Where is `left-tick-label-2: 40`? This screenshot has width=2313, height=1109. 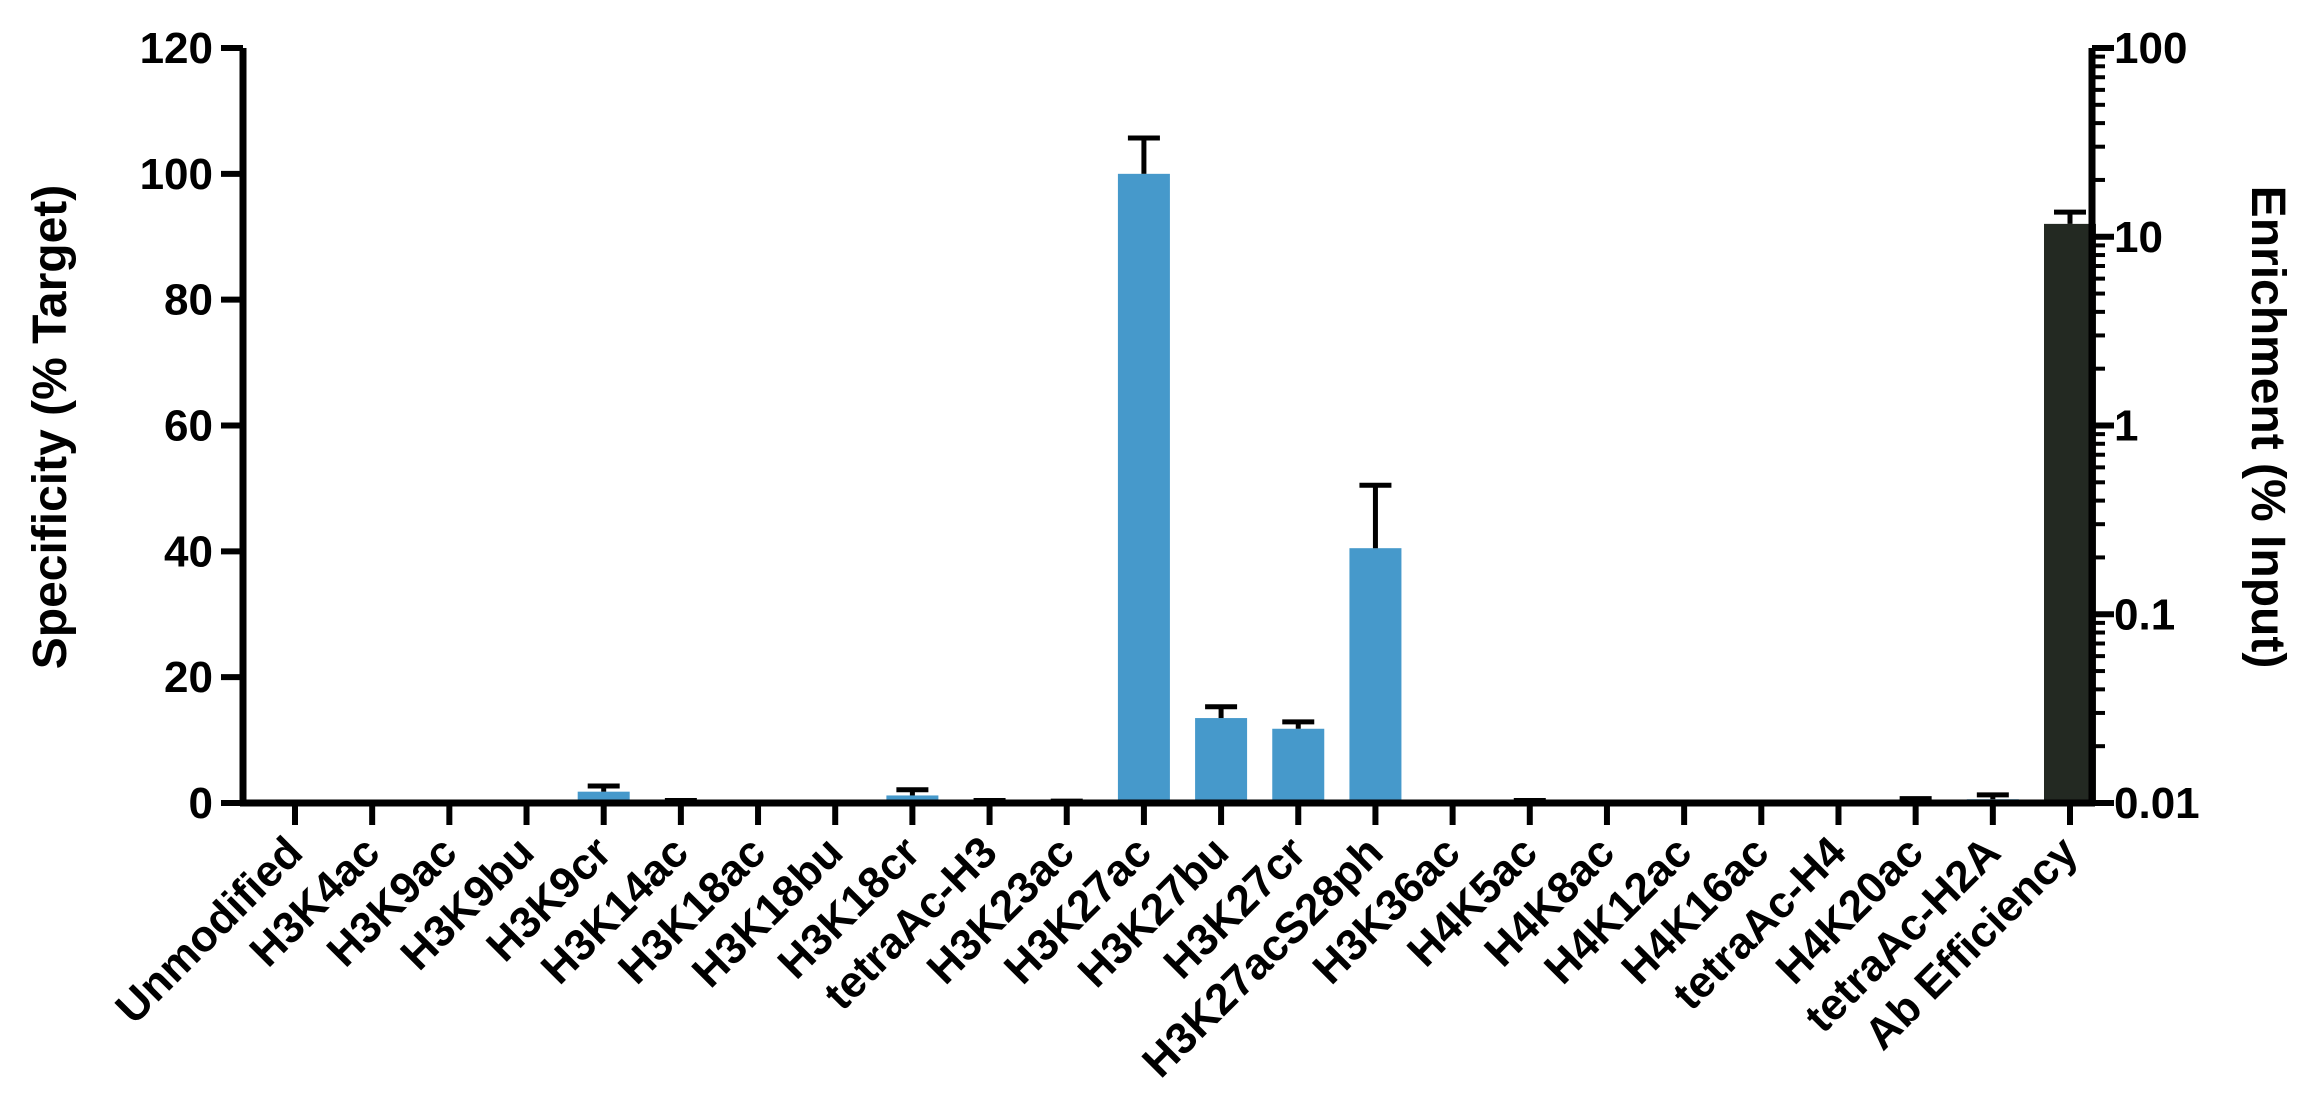 left-tick-label-2: 40 is located at coordinates (188, 551).